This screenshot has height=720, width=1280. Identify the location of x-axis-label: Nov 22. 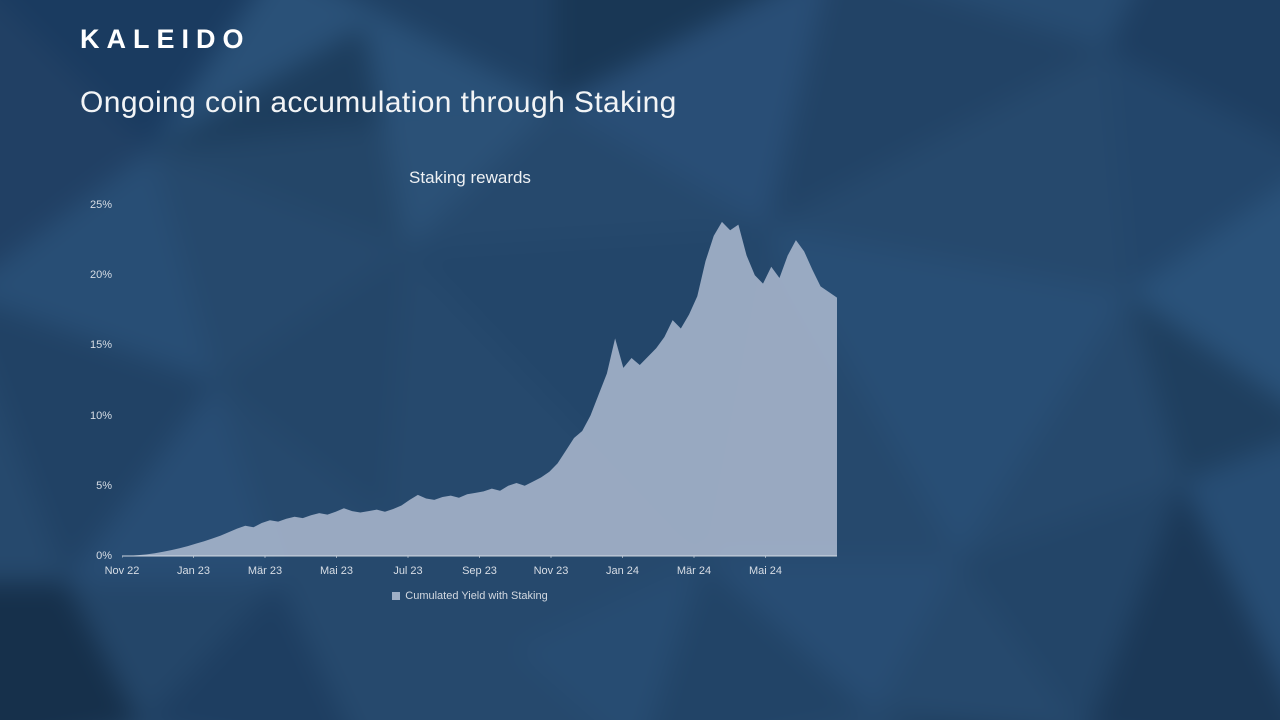
(122, 571).